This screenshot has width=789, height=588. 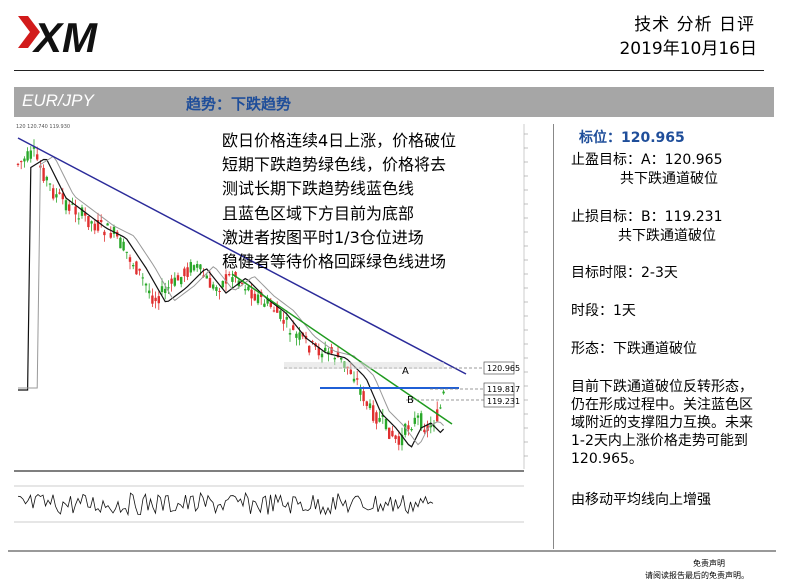 I want to click on point-label-a: A, so click(x=405, y=371).